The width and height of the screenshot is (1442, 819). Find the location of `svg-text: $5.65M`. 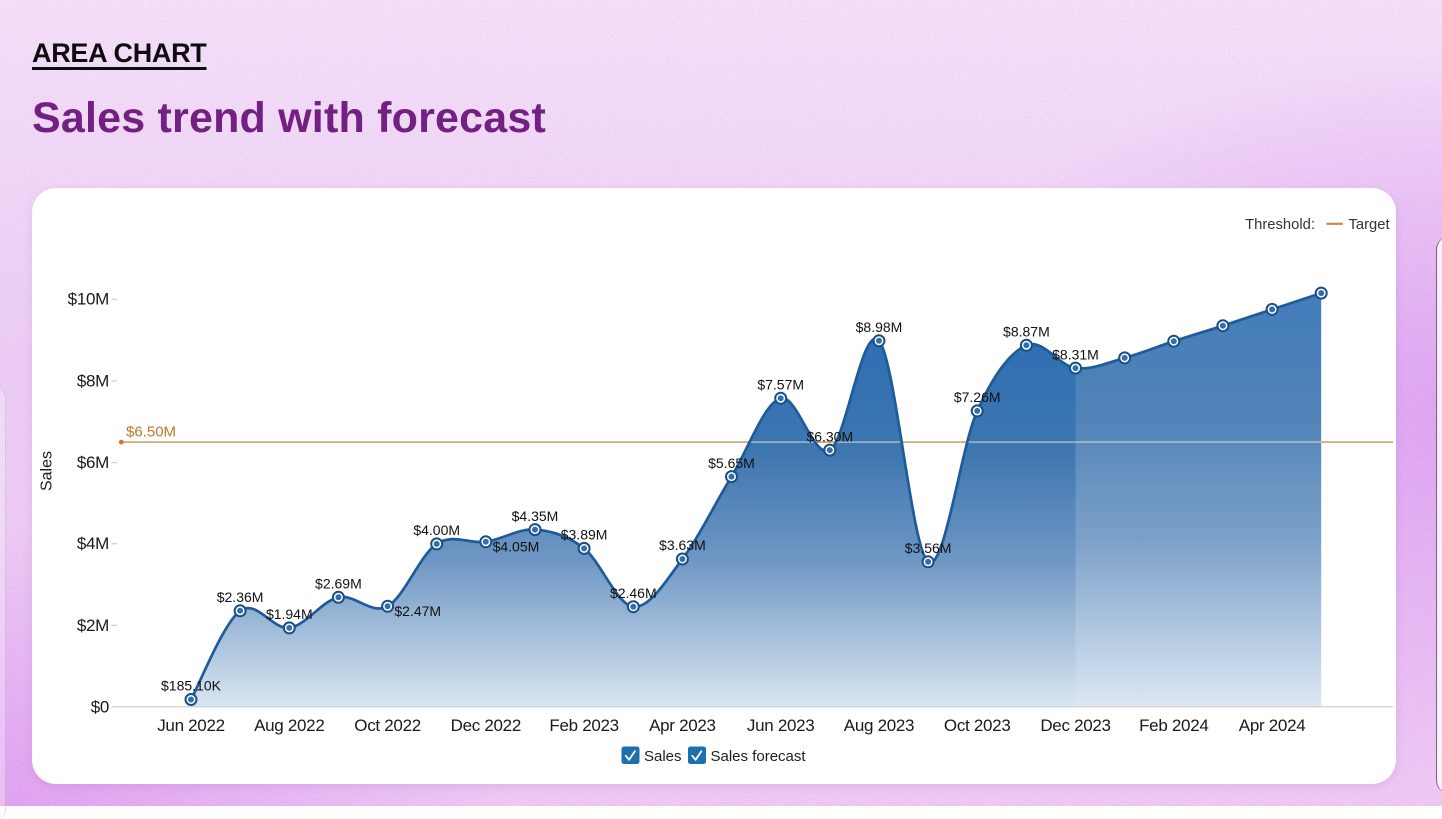

svg-text: $5.65M is located at coordinates (731, 463).